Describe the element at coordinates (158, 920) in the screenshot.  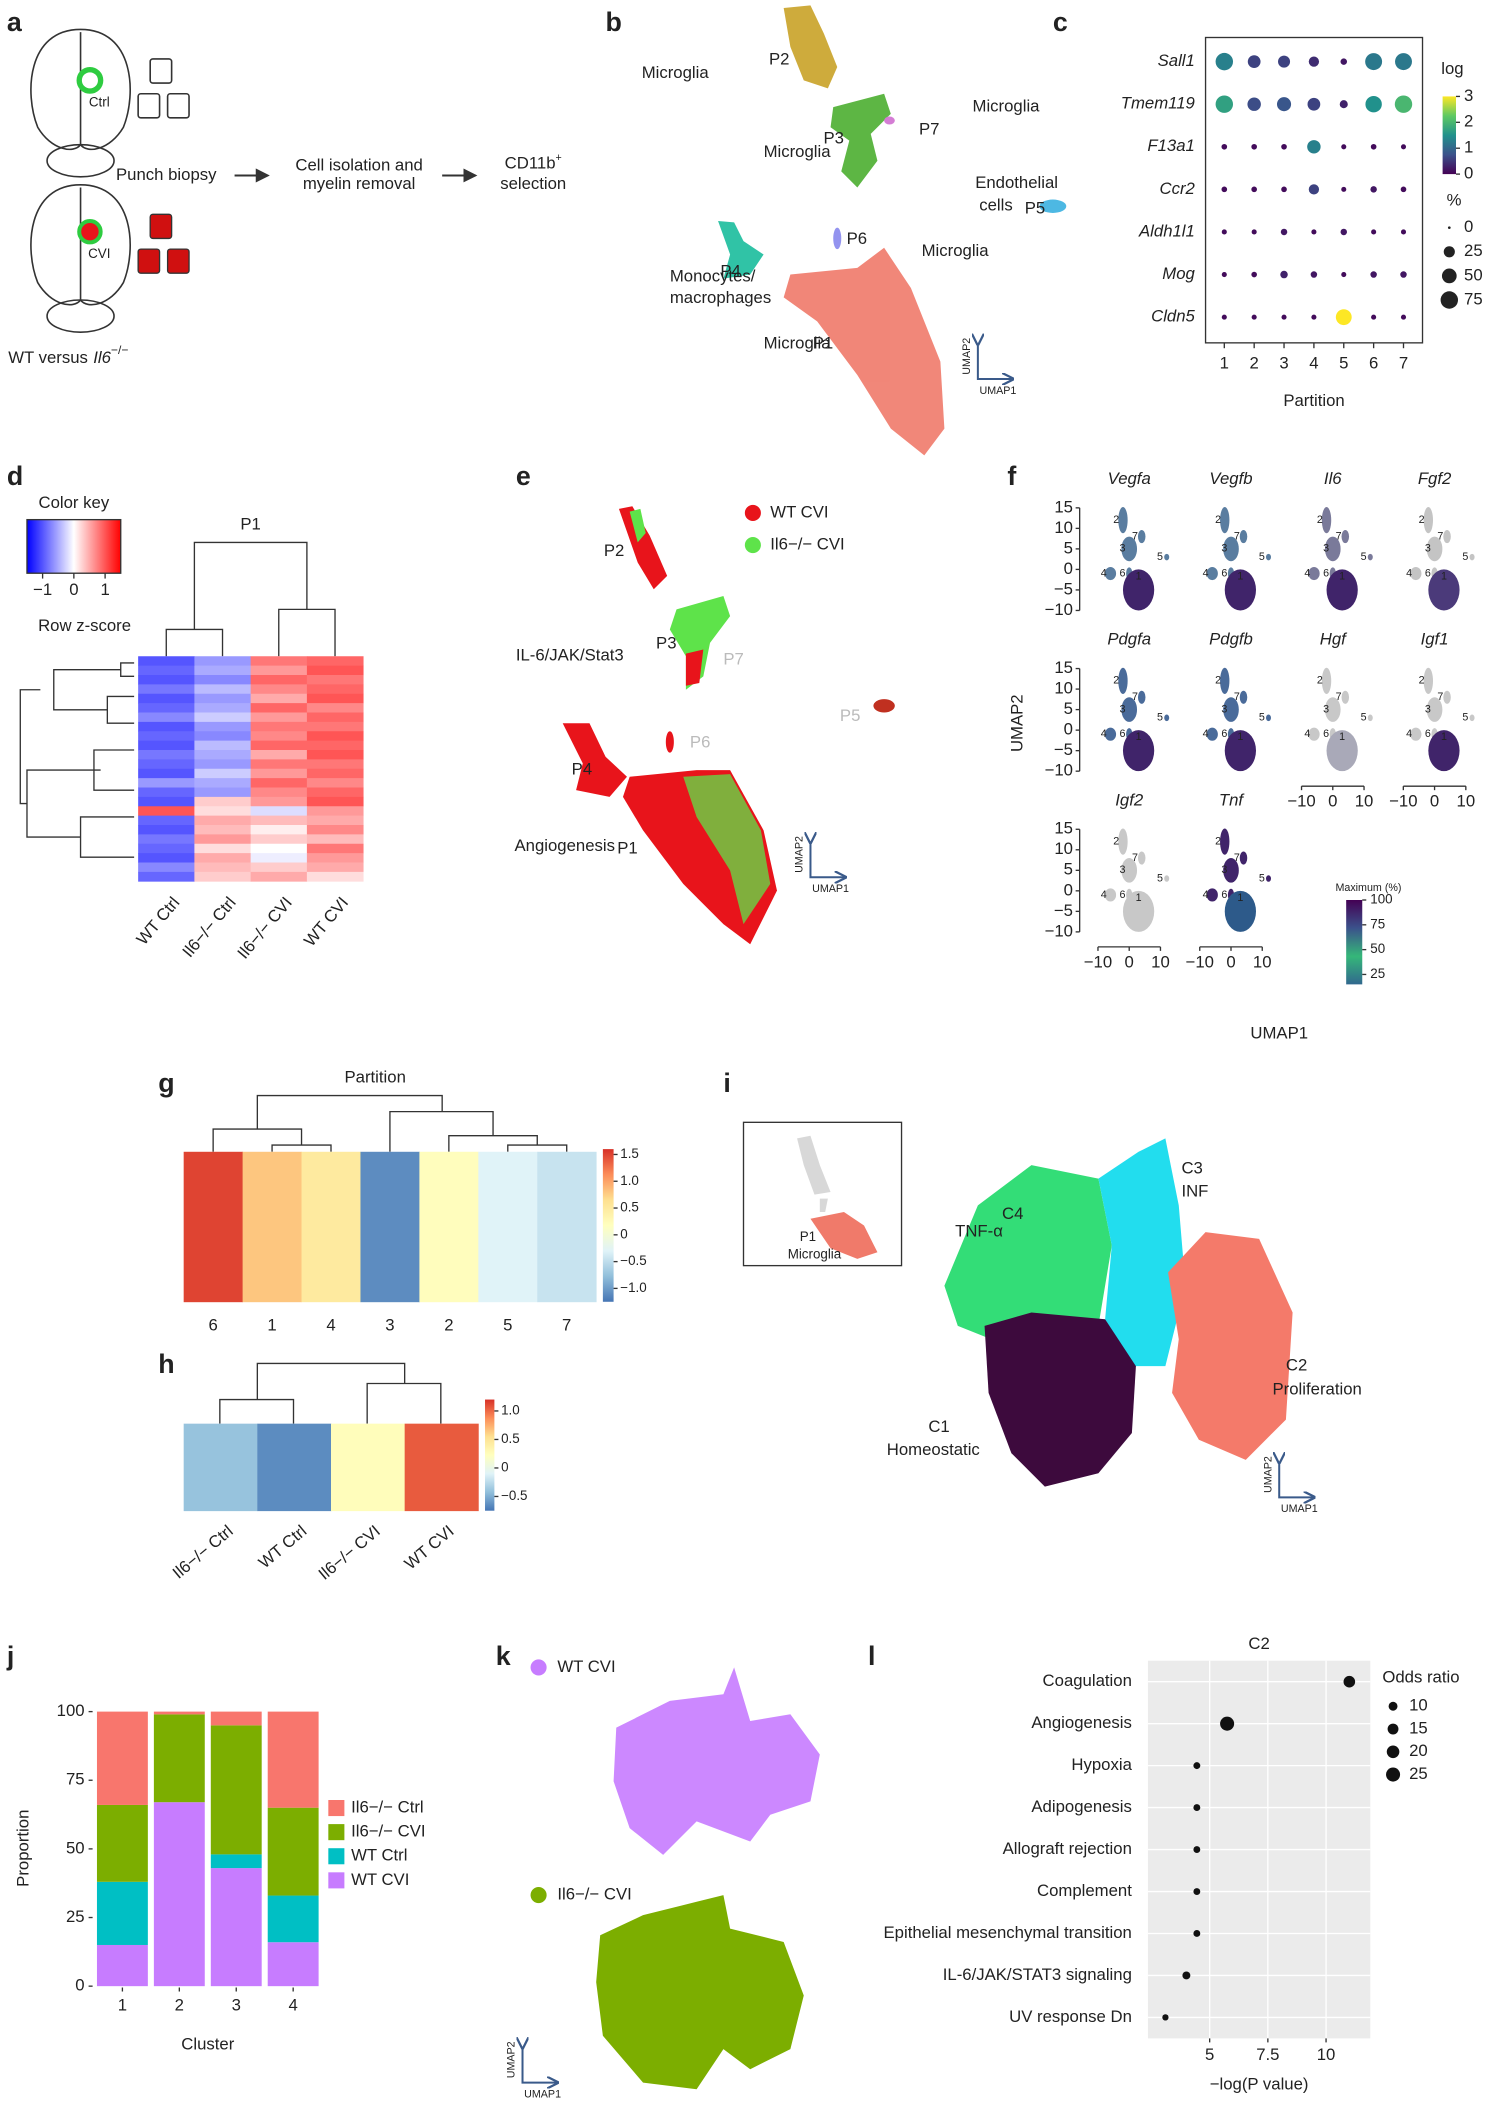
I see `column-label: WT Ctrl` at that location.